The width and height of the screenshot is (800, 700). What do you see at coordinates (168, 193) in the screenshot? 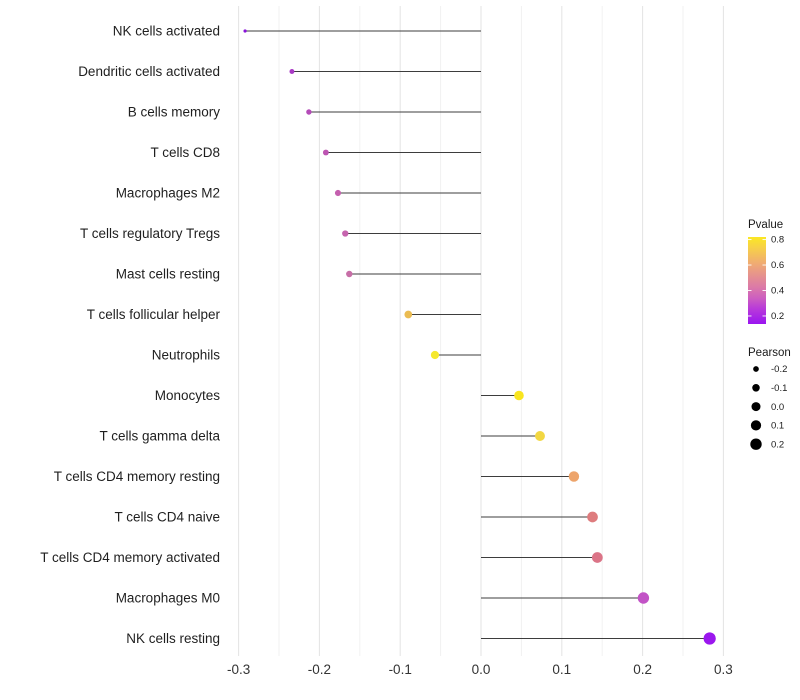
I see `y-axis-label: Macrophages M2` at bounding box center [168, 193].